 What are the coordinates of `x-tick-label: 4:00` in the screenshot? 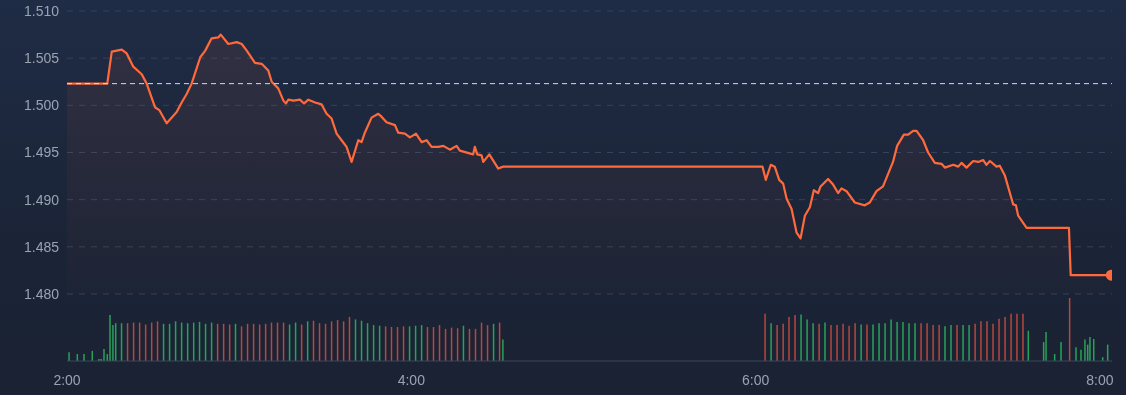 It's located at (411, 379).